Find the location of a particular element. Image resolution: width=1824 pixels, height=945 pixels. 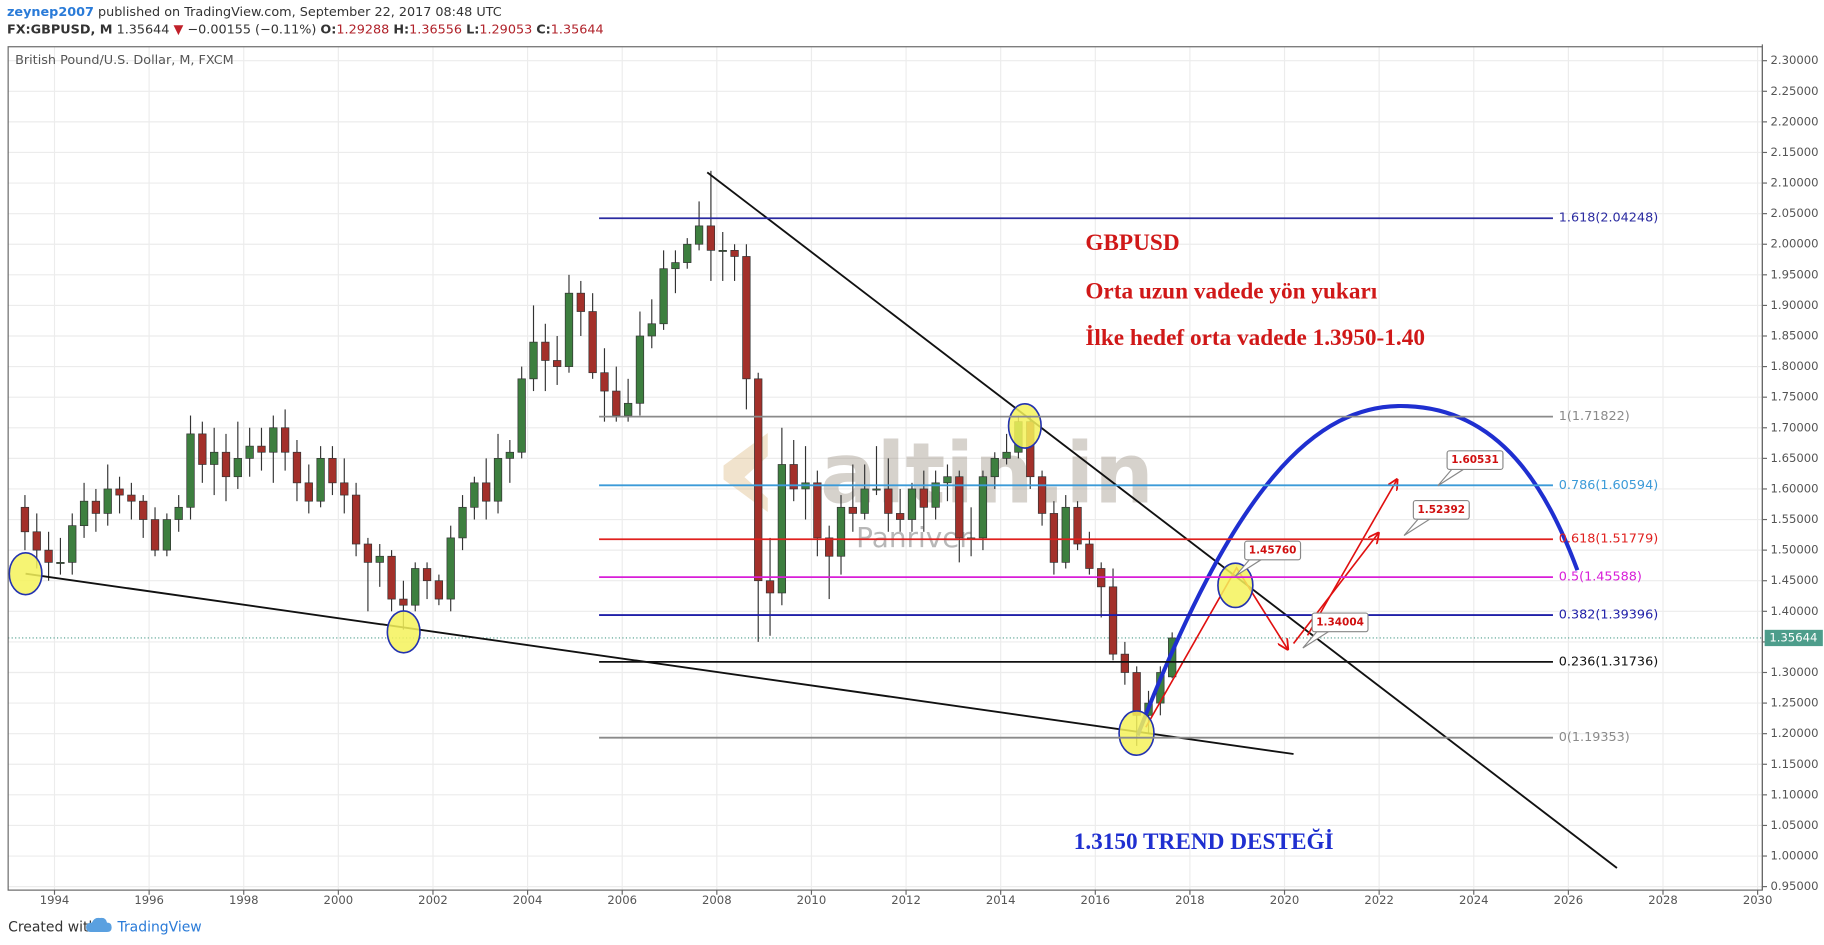

callout-label: 1.34004 is located at coordinates (1340, 622).